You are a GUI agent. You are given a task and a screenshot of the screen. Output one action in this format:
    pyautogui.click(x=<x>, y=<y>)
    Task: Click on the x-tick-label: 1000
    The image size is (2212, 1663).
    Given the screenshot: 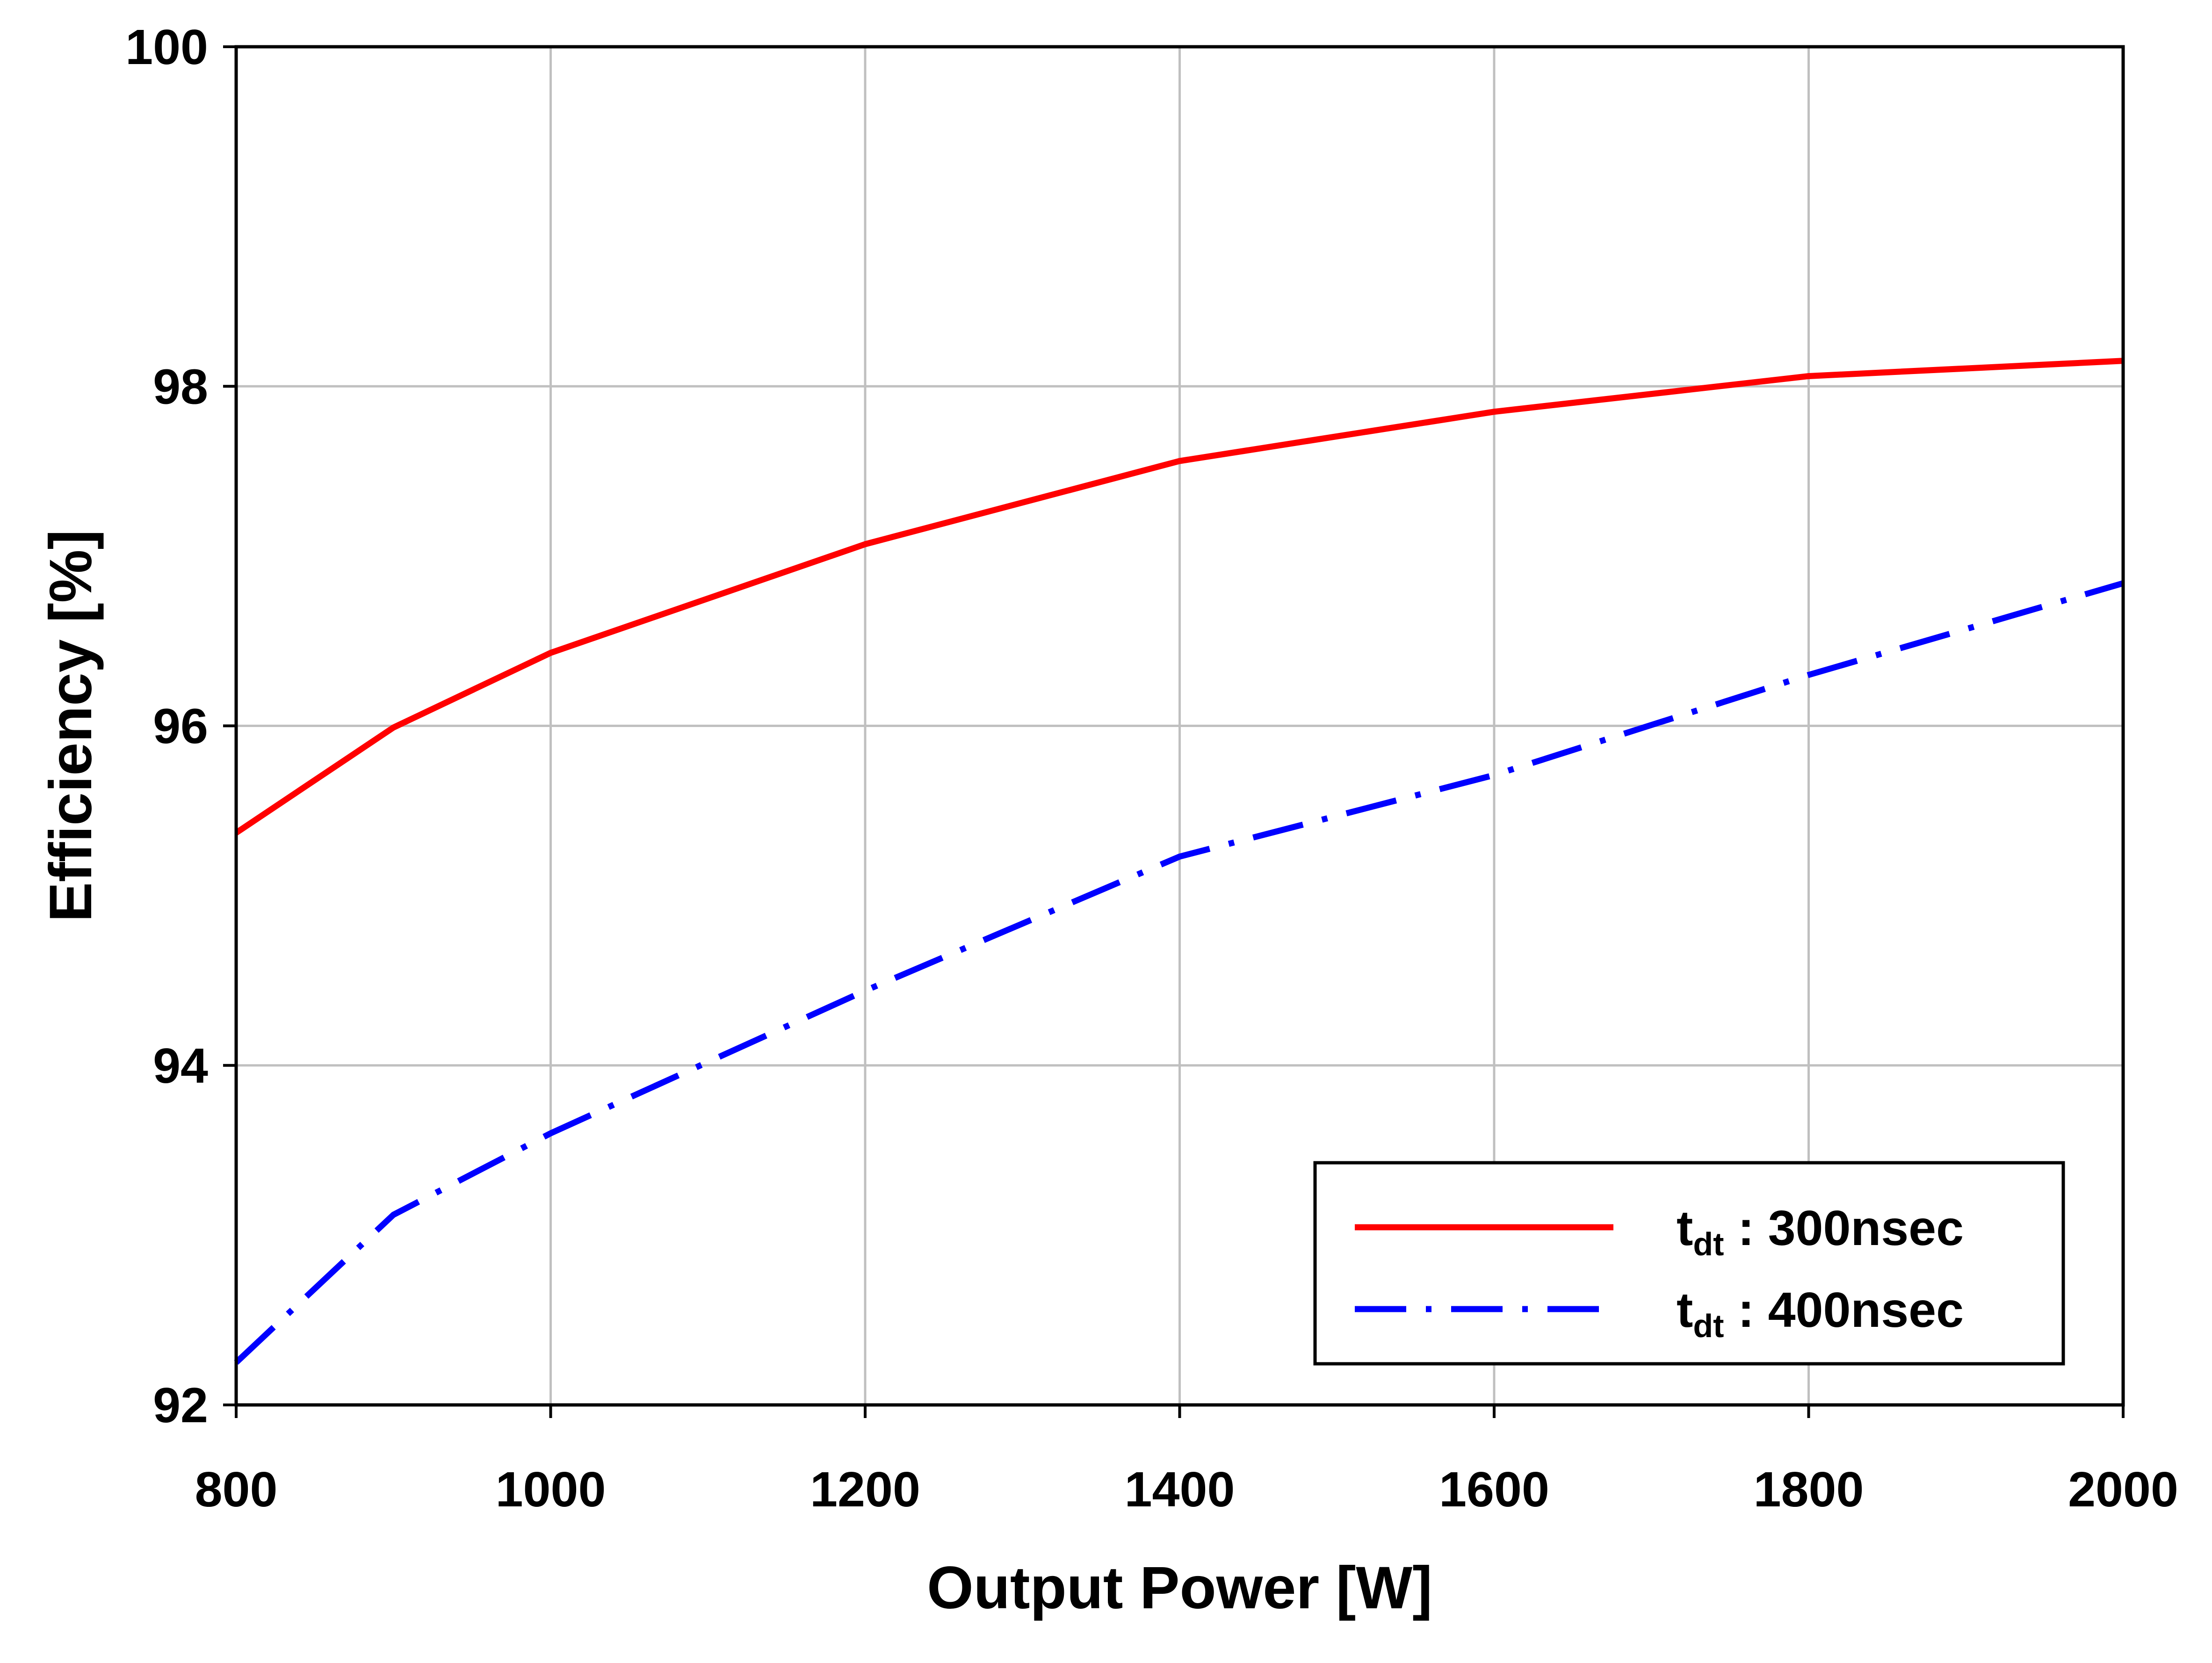 What is the action you would take?
    pyautogui.click(x=551, y=1489)
    